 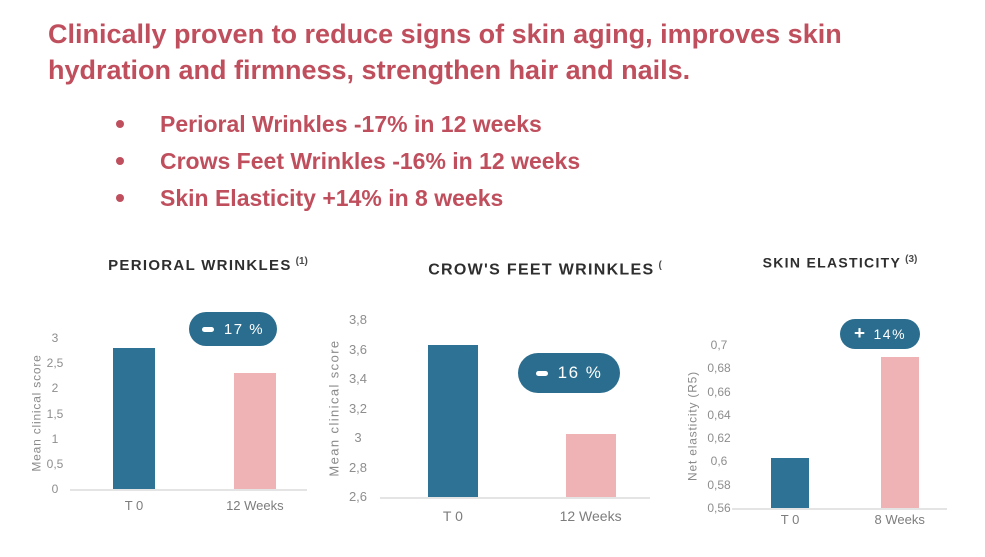 What do you see at coordinates (358, 349) in the screenshot?
I see `y-tick-label: 3,6` at bounding box center [358, 349].